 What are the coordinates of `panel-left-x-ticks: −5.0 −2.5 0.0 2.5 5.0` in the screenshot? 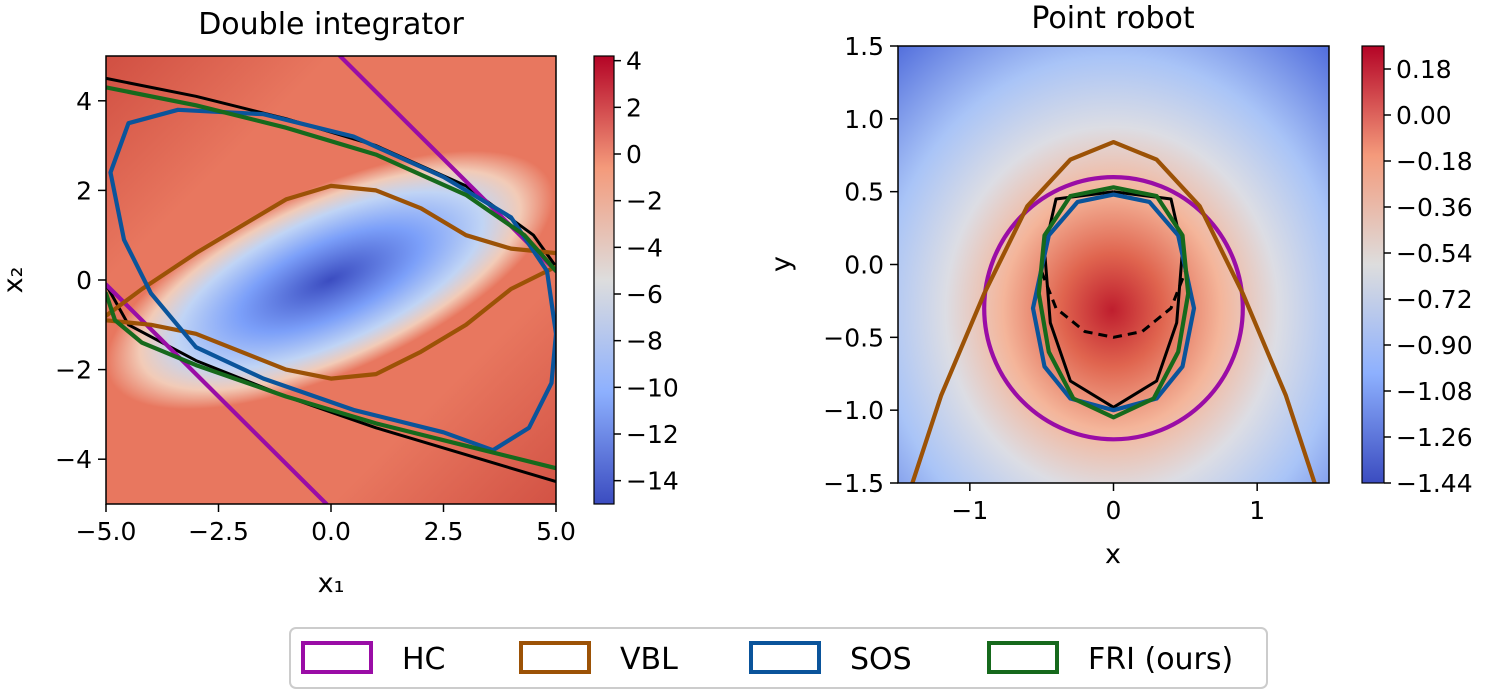 It's located at (326, 525).